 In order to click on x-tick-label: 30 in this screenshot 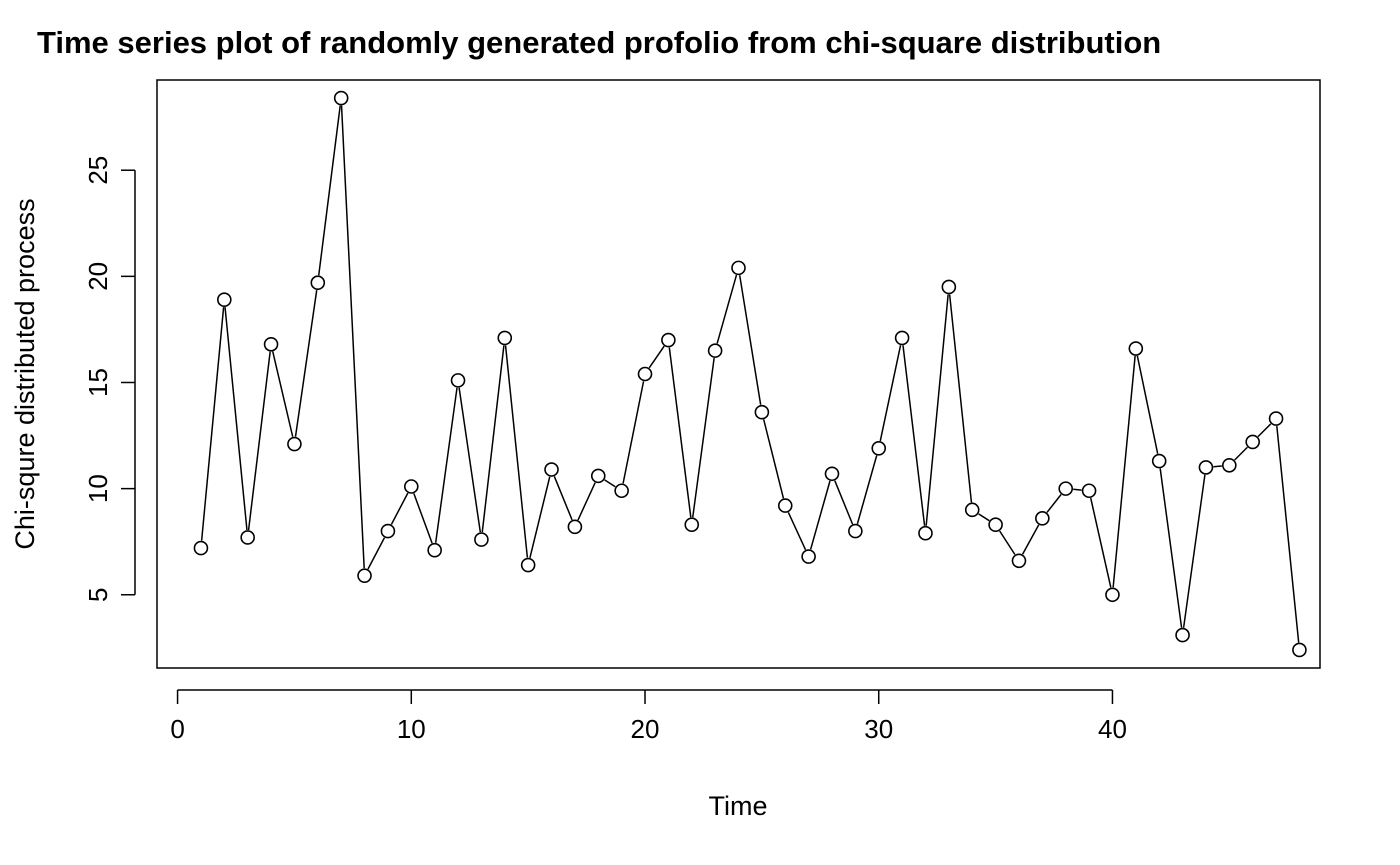, I will do `click(878, 729)`.